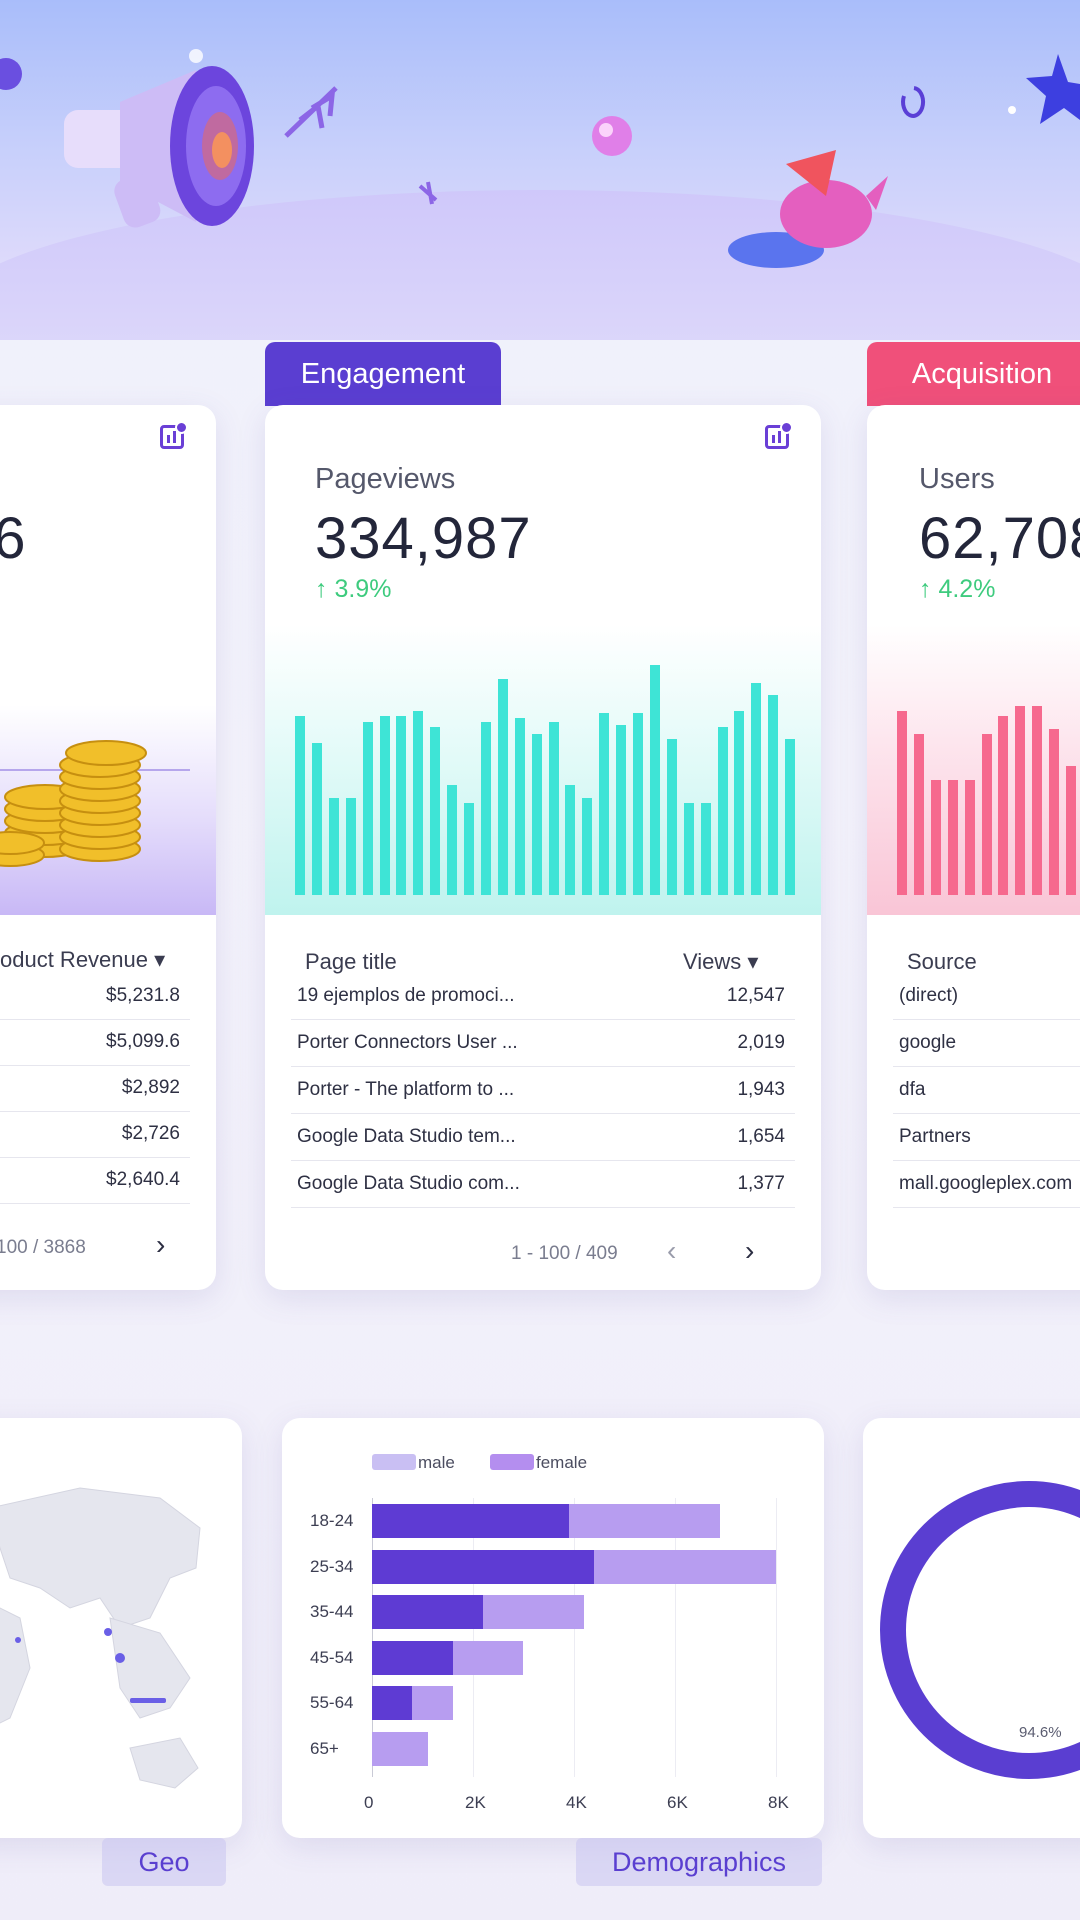 The height and width of the screenshot is (1920, 1080). I want to click on geo-card, so click(121, 1628).